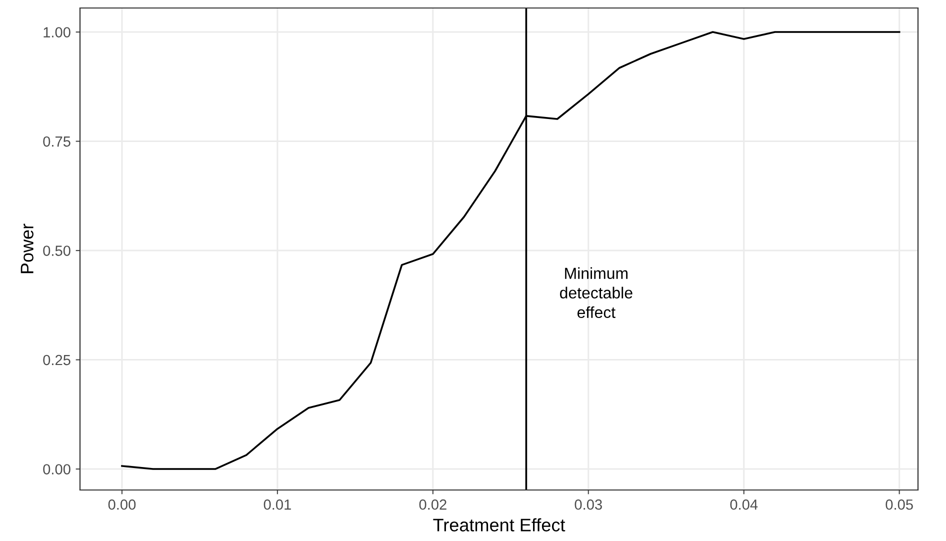 This screenshot has width=946, height=541. I want to click on x-tick-label: 0.02, so click(432, 504).